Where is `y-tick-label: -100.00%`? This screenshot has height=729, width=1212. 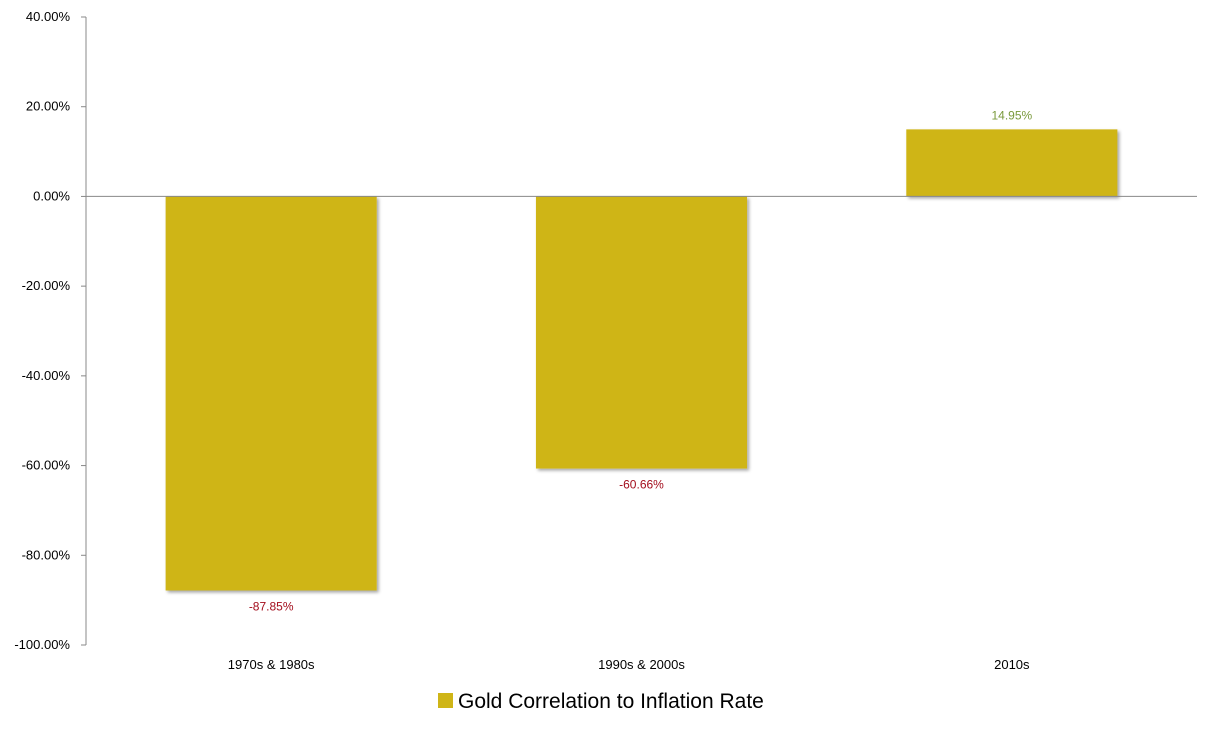
y-tick-label: -100.00% is located at coordinates (42, 644).